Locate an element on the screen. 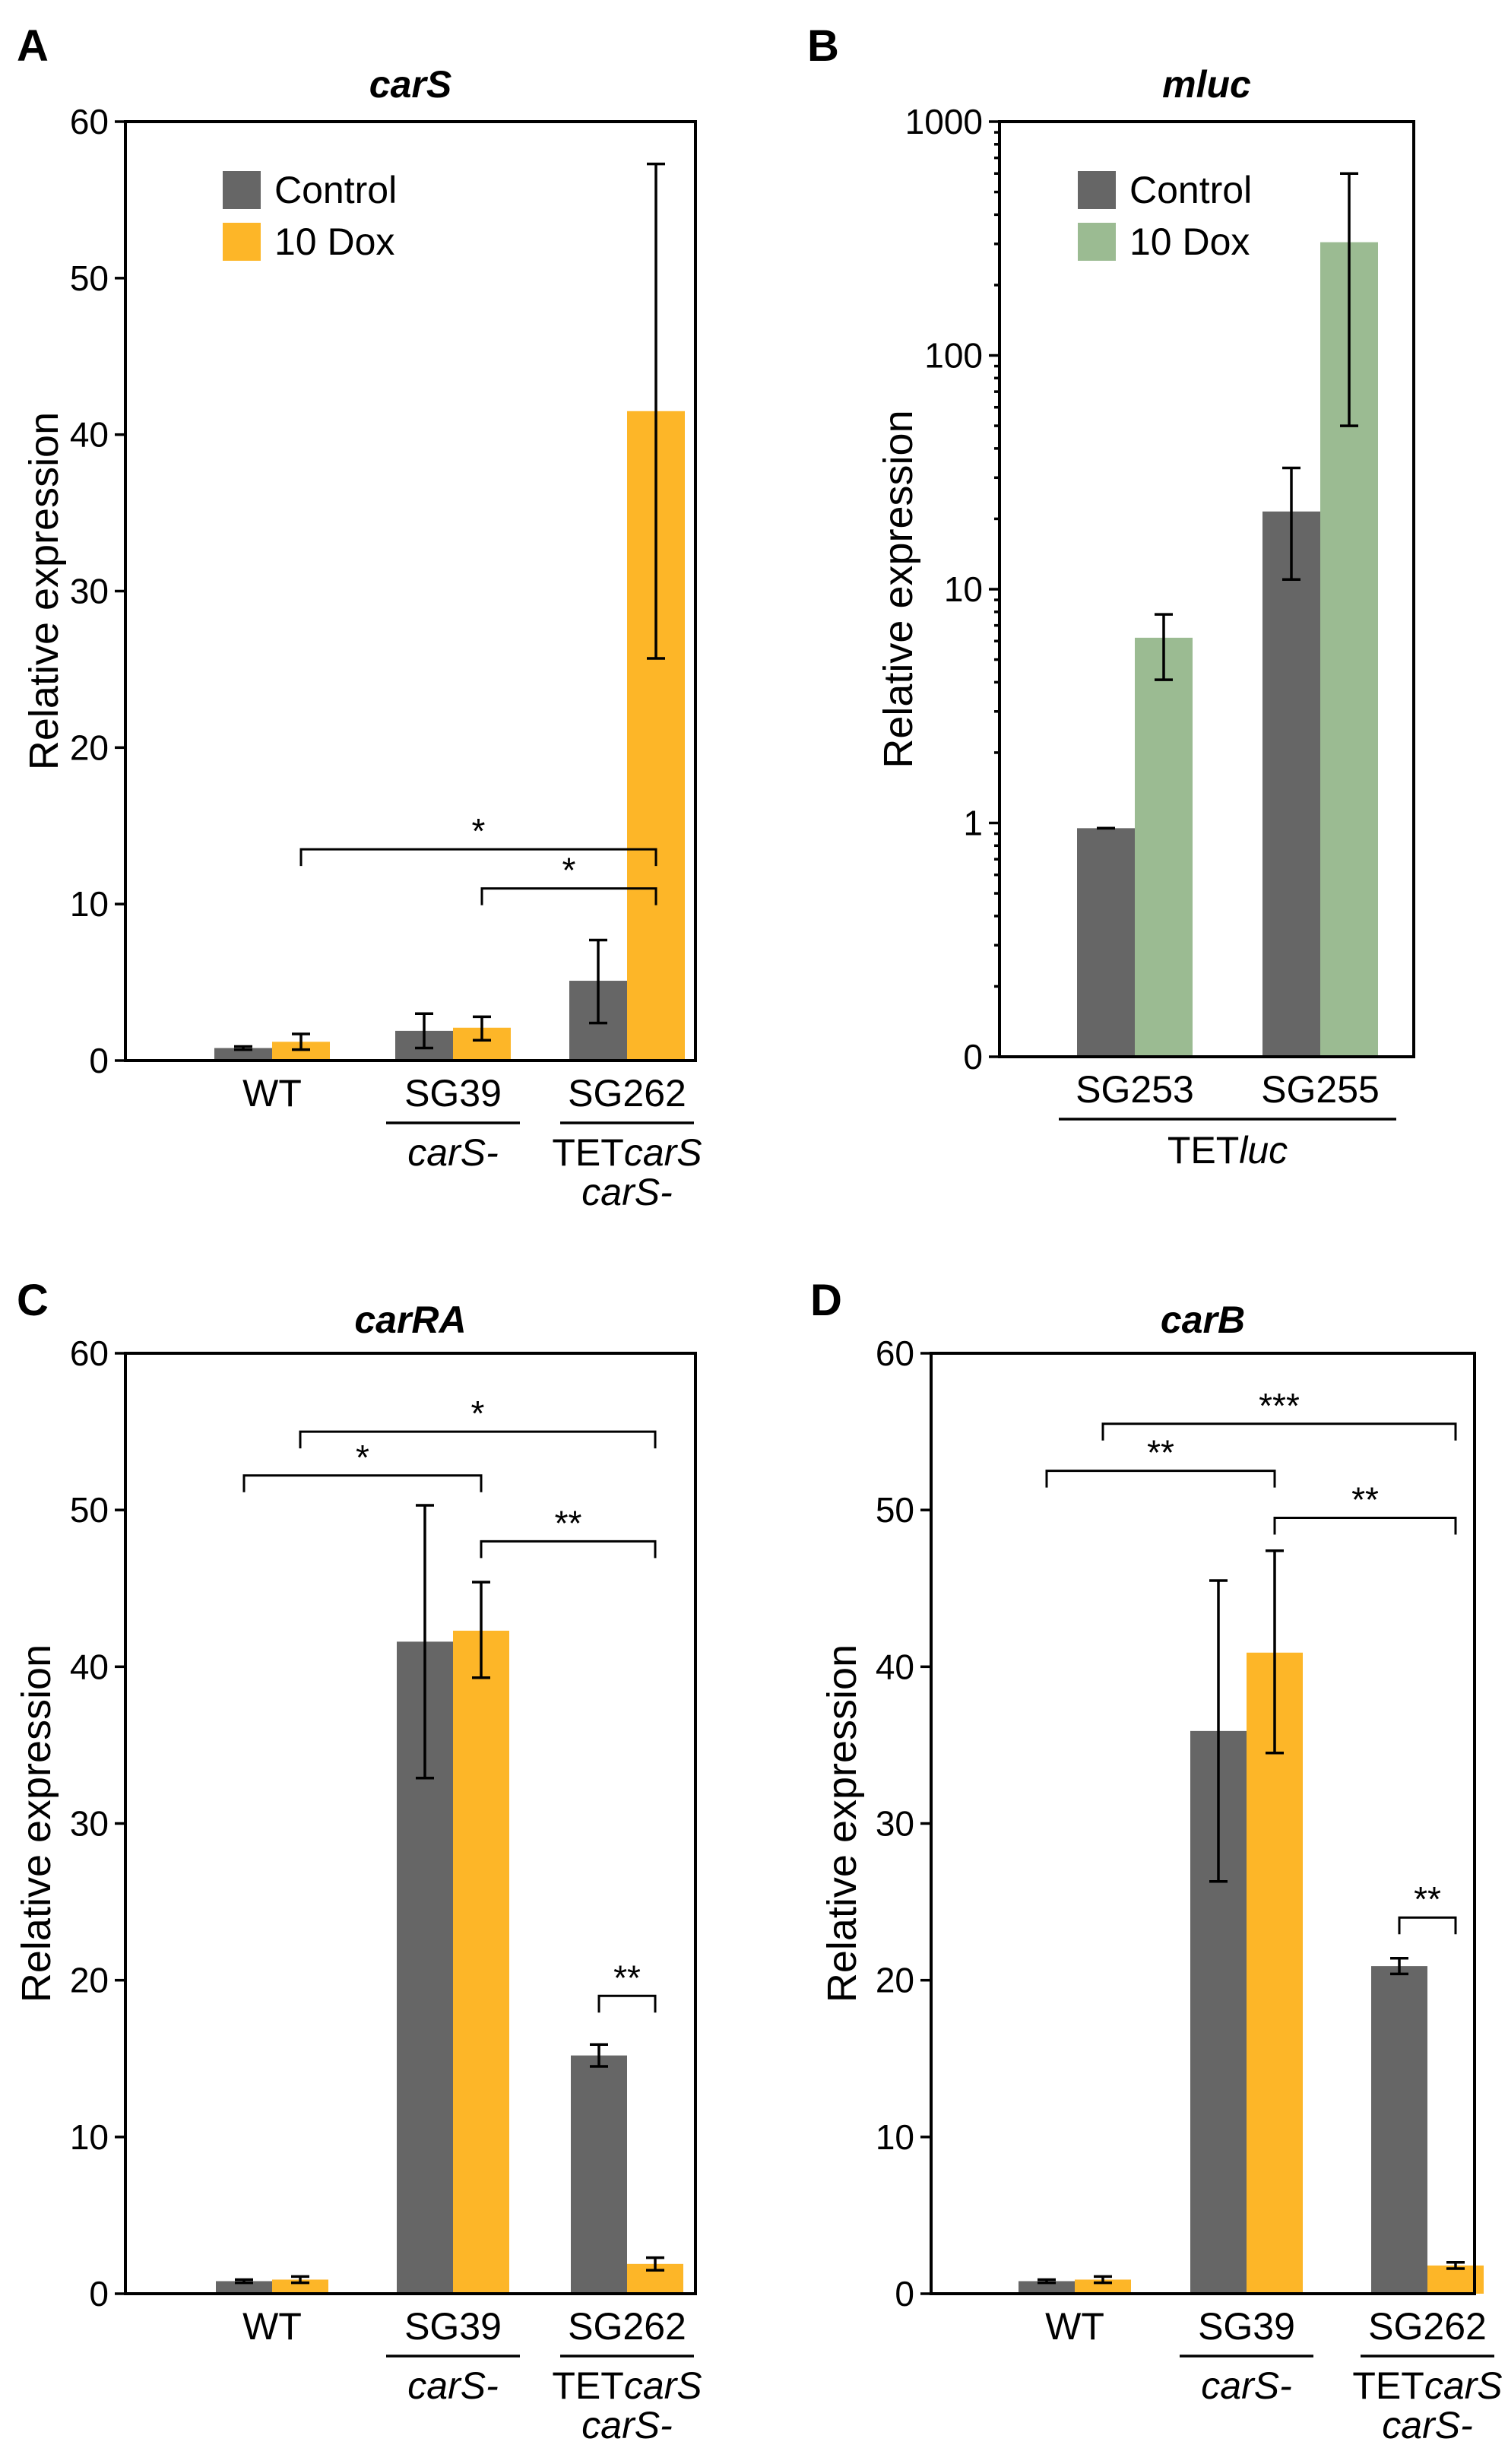  y-tick-label: 100 is located at coordinates (954, 356).